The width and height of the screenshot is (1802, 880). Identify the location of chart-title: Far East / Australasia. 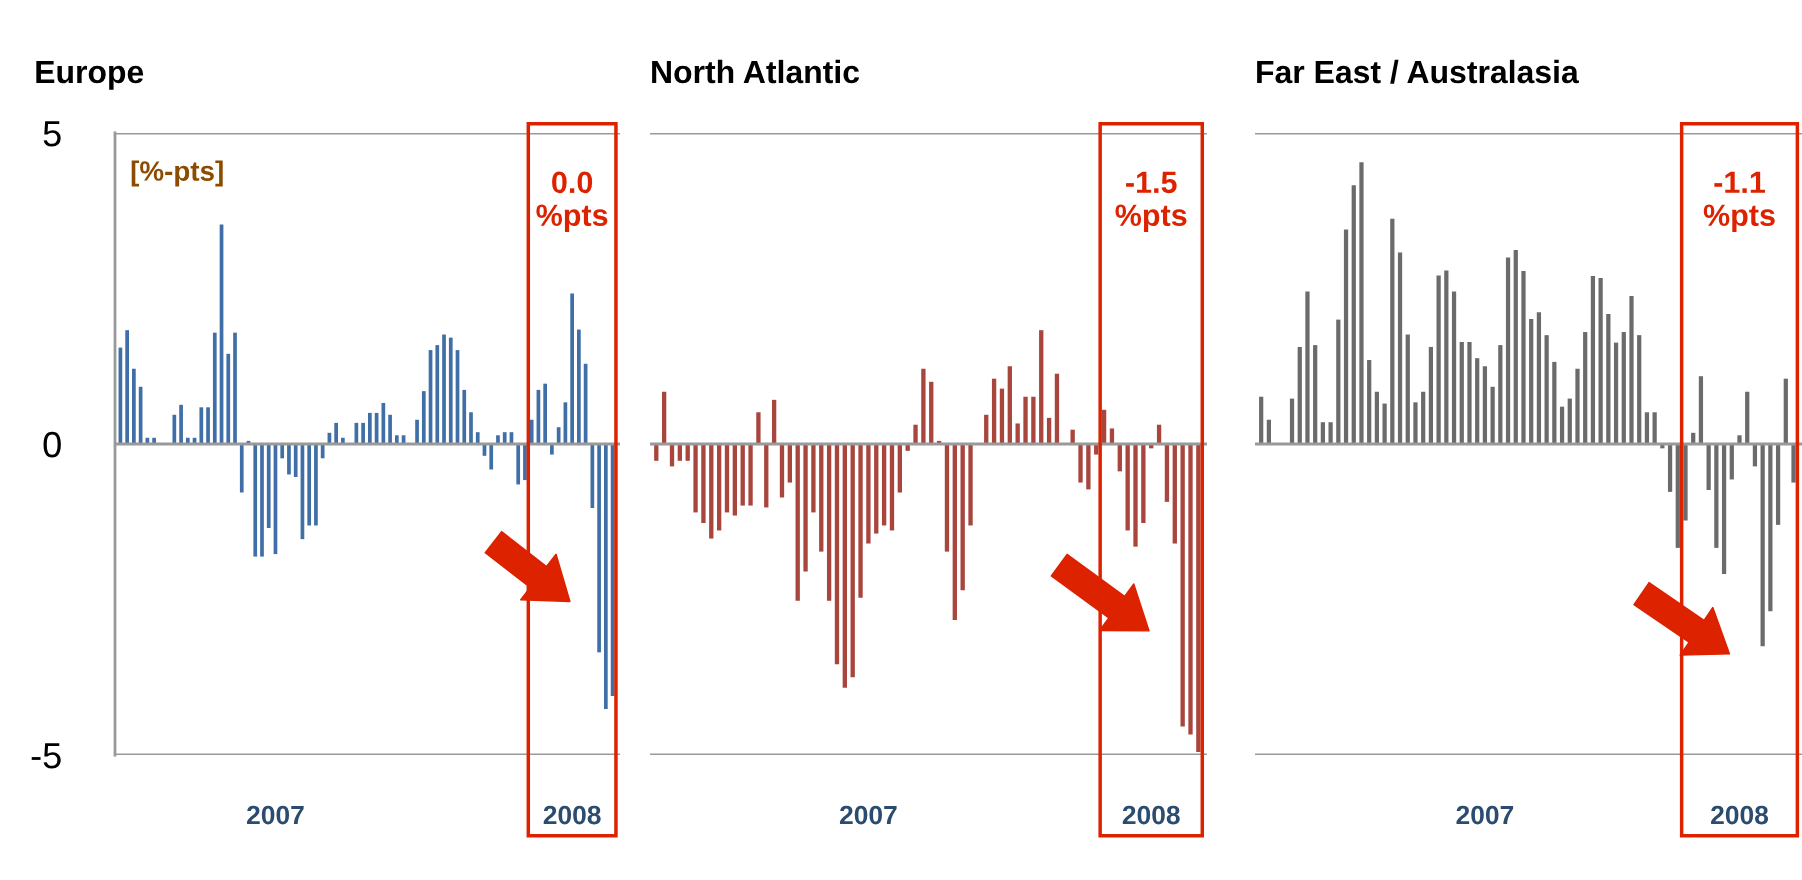
(1418, 71).